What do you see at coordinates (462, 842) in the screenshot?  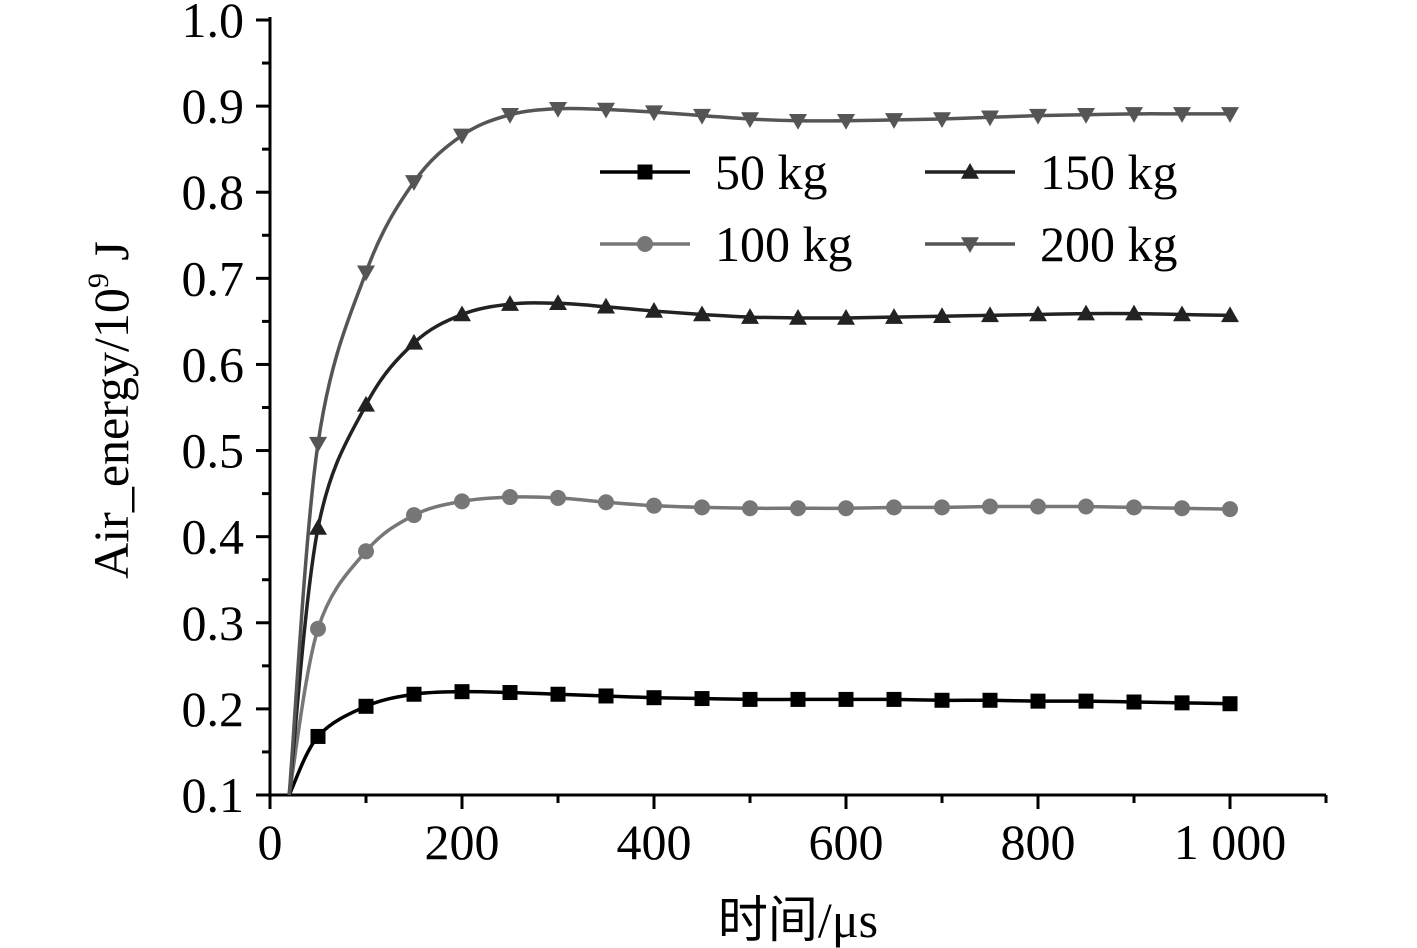 I see `x-tick-label: 200` at bounding box center [462, 842].